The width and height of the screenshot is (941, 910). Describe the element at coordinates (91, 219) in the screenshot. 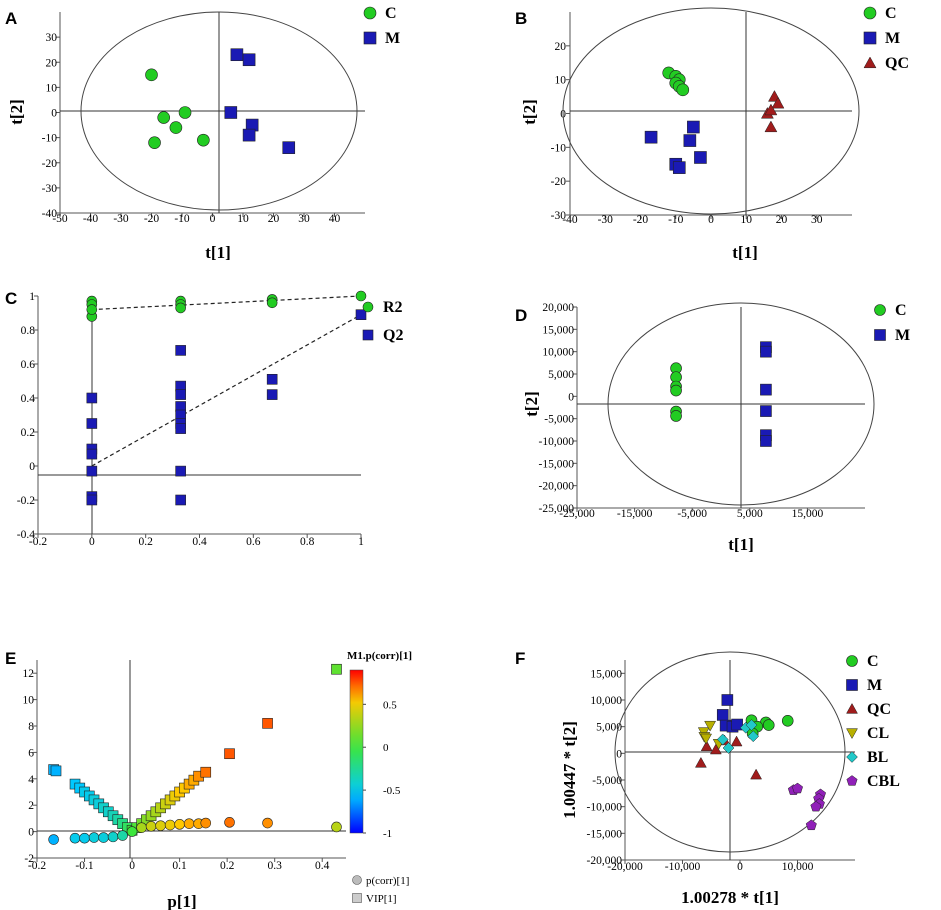

I see `x-tick-label-A: -40` at that location.